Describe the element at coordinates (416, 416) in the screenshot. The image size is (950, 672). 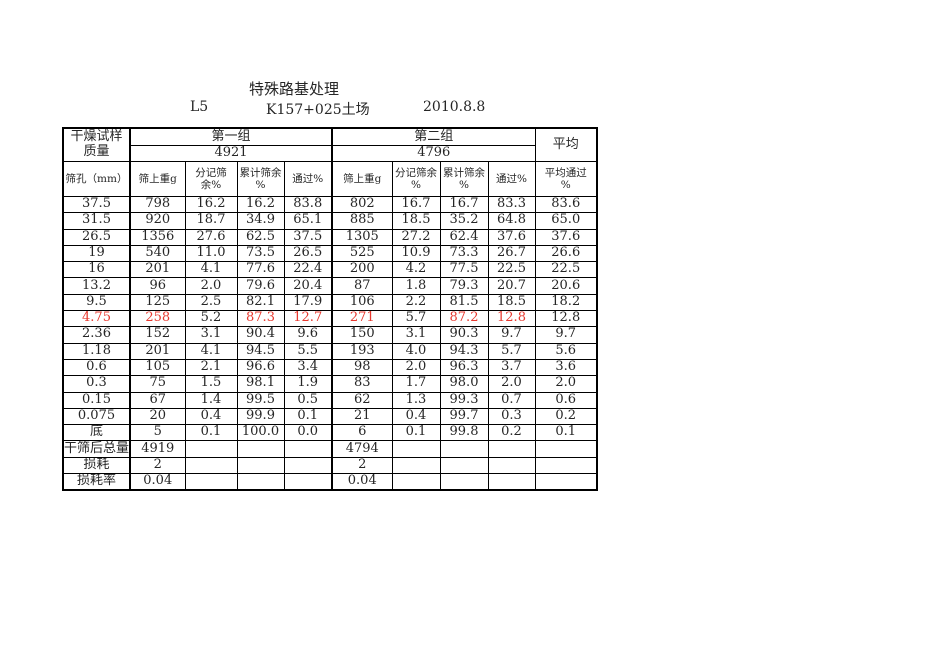
I see `data-cell: 0.4` at that location.